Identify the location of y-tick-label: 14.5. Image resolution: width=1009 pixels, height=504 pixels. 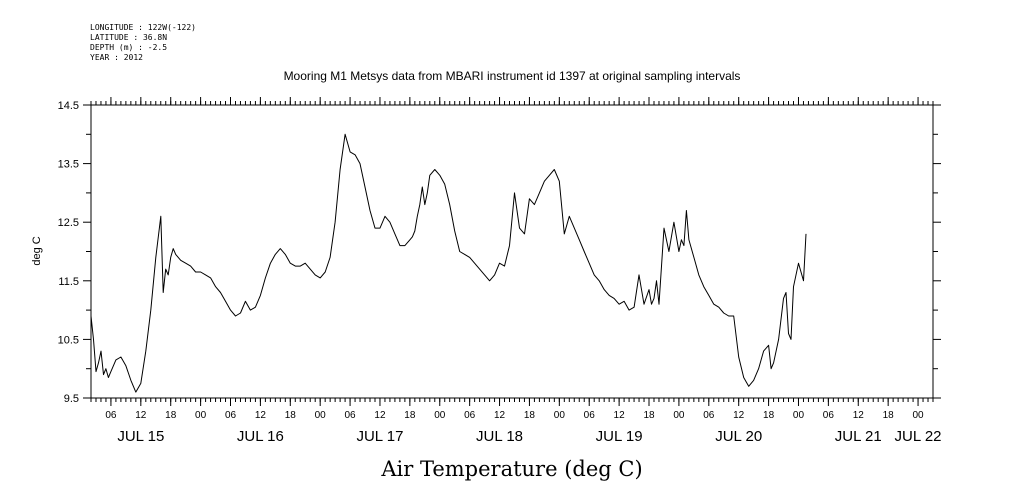
(68, 106).